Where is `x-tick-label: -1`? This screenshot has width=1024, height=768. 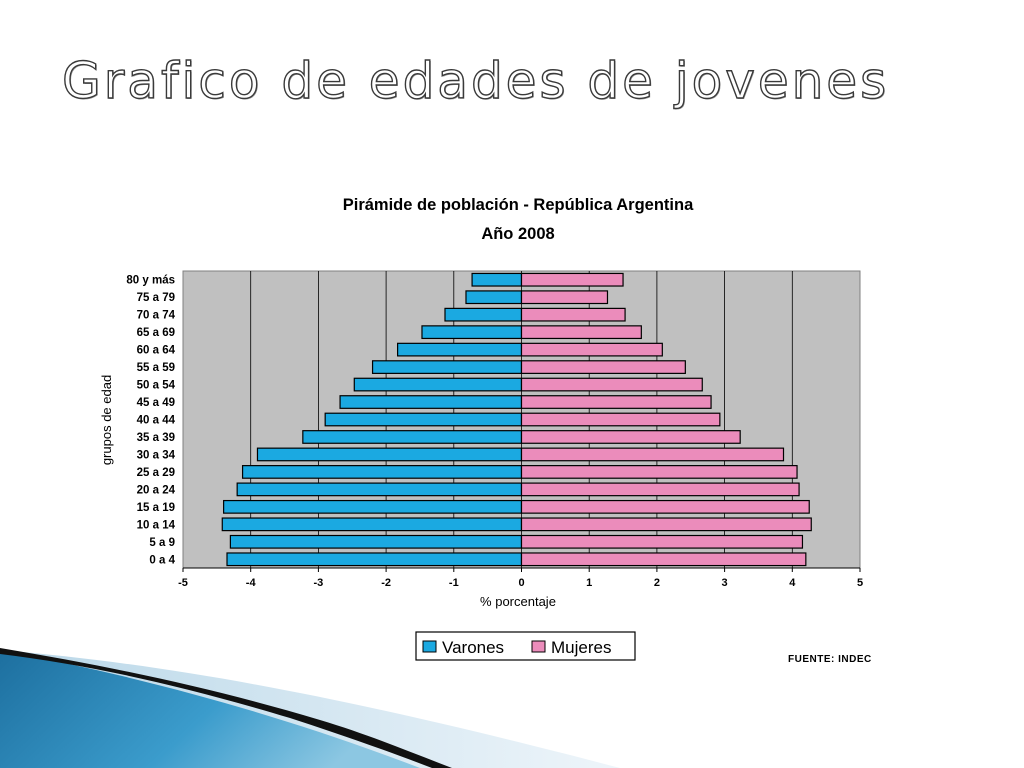
x-tick-label: -1 is located at coordinates (454, 583).